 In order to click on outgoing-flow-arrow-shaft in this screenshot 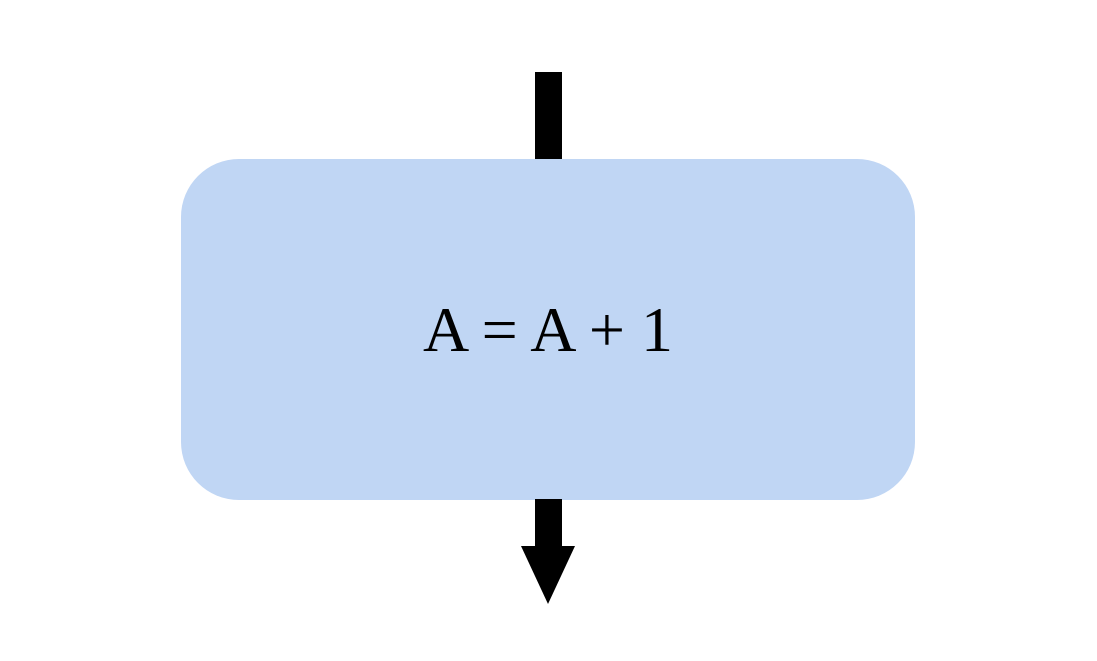, I will do `click(548, 524)`.